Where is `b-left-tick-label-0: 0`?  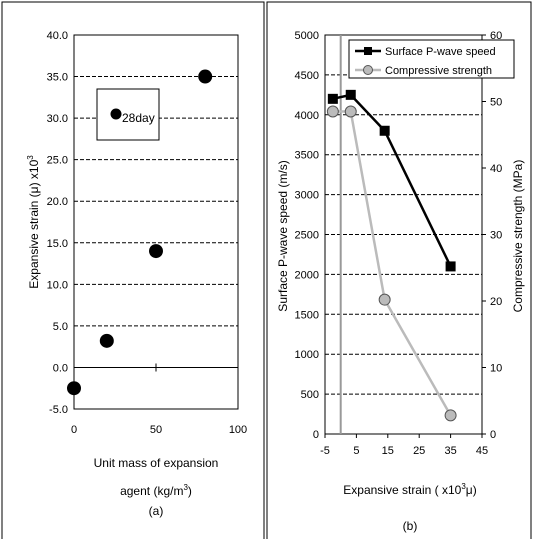
b-left-tick-label-0: 0 is located at coordinates (316, 435).